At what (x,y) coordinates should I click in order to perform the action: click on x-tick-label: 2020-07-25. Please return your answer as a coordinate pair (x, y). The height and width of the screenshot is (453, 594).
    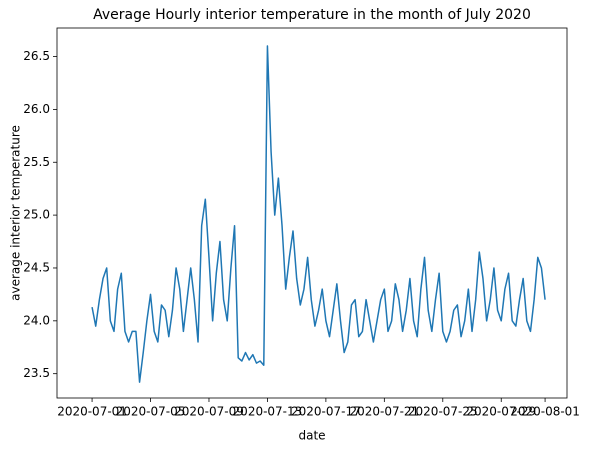
    Looking at the image, I should click on (443, 412).